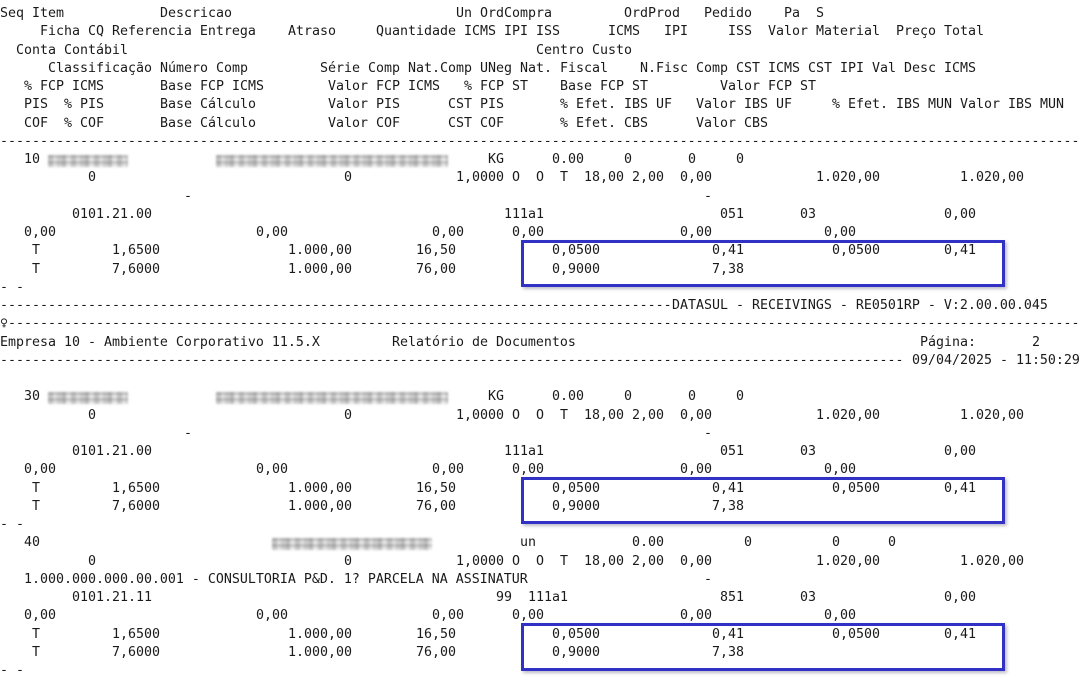 This screenshot has height=692, width=1083. What do you see at coordinates (541, 654) in the screenshot?
I see `report-line: T 7,6000 1.000,00 76,00 0,9000 7,38` at bounding box center [541, 654].